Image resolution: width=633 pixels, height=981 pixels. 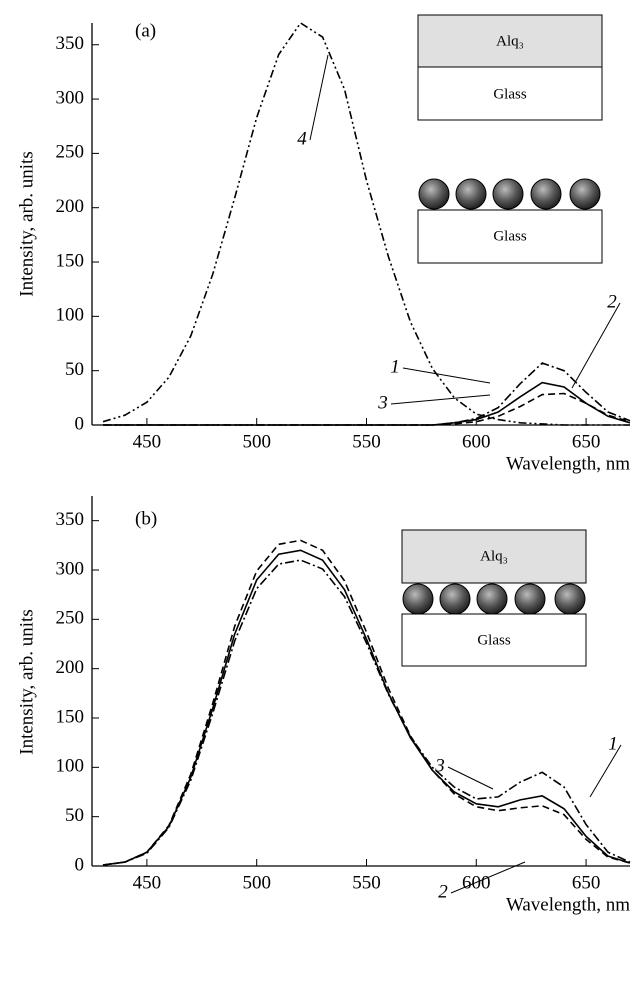 I want to click on inset: Alq₃ Glass Glass, so click(x=510, y=139).